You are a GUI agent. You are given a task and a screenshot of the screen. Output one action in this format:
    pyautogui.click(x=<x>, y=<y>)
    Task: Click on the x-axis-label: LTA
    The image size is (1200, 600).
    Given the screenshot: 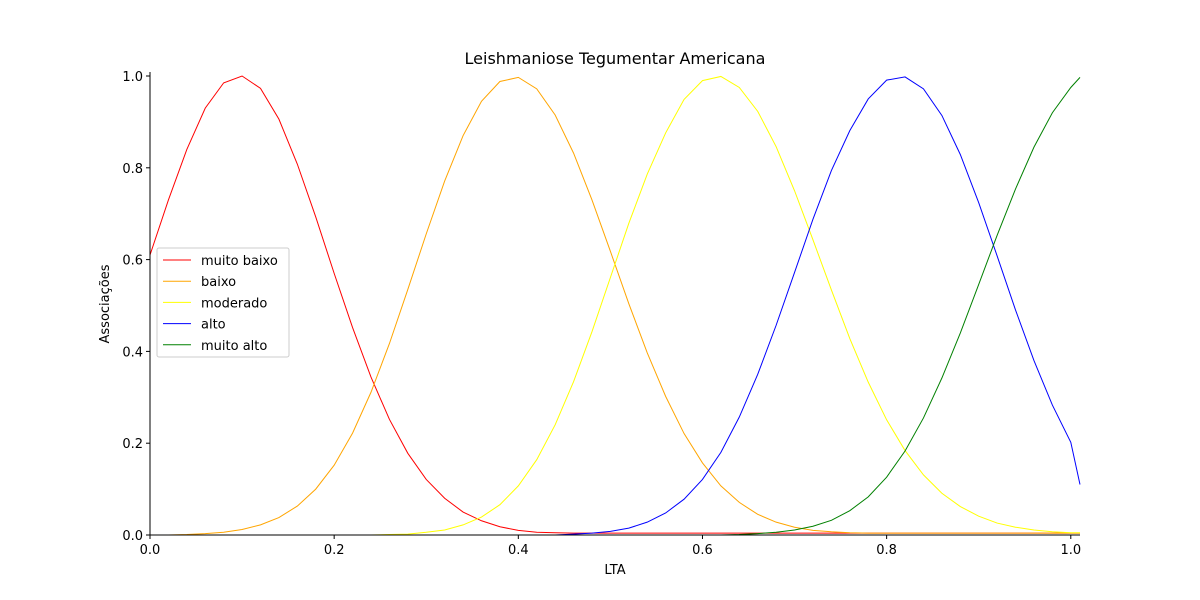 What is the action you would take?
    pyautogui.click(x=614, y=570)
    